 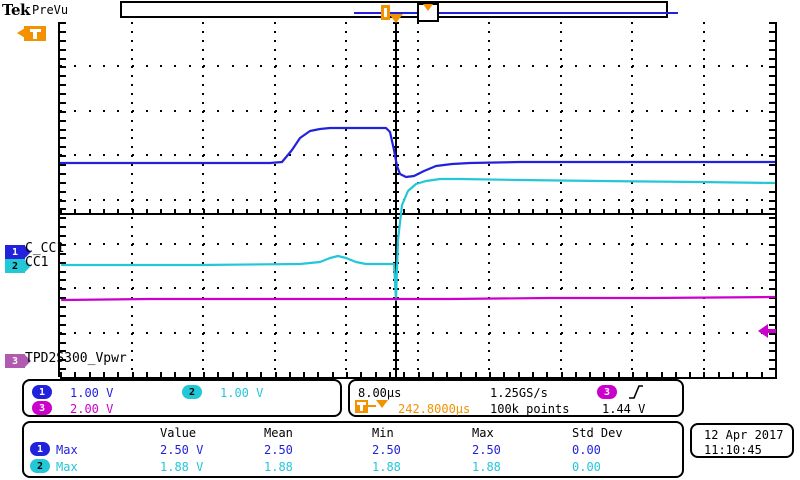 I want to click on date-label: 12 Apr 2017, so click(x=744, y=435).